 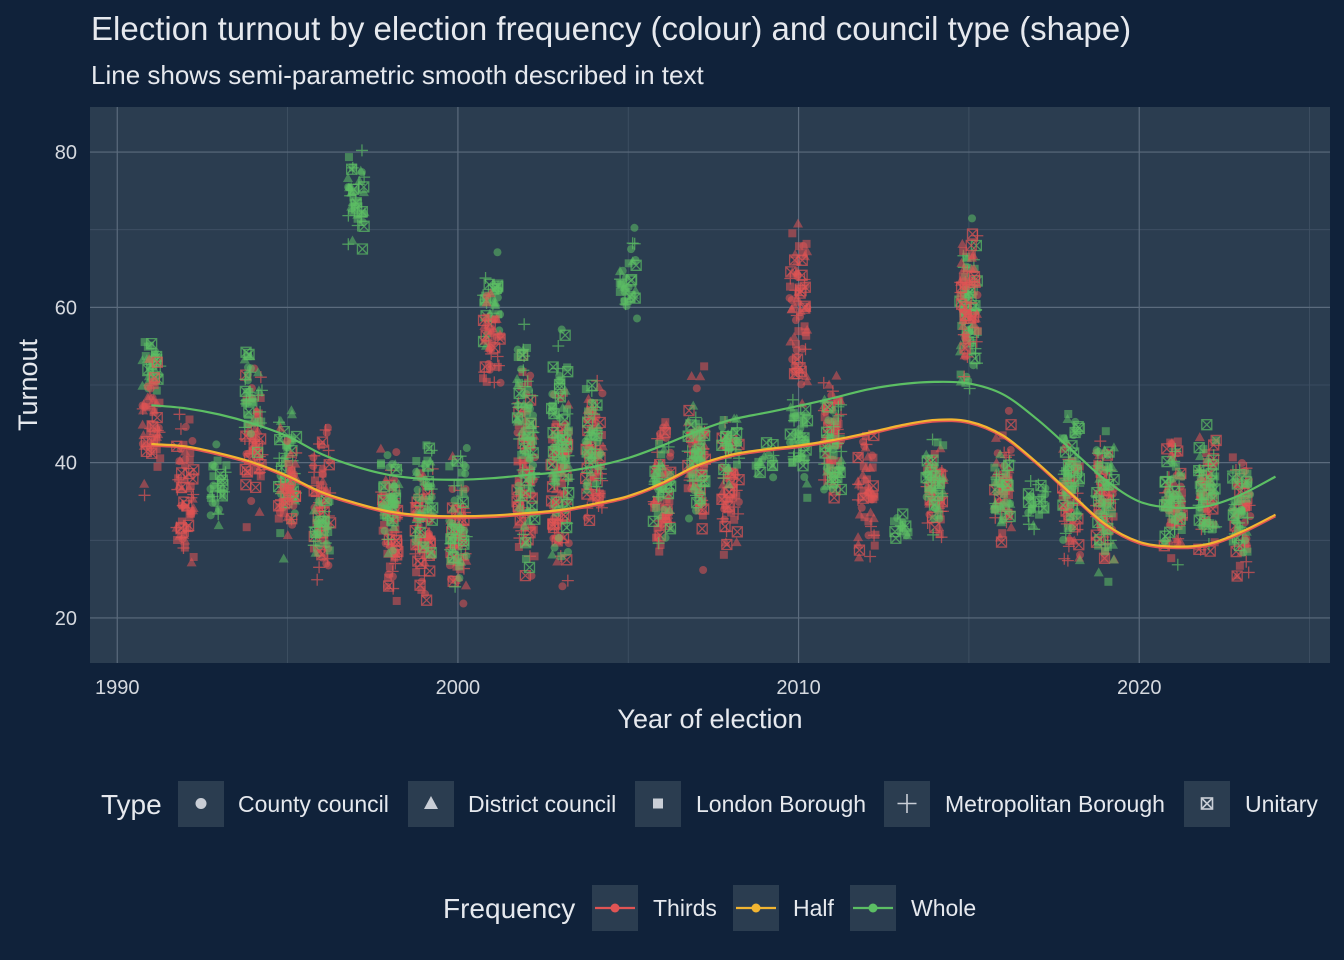 What do you see at coordinates (1207, 803) in the screenshot?
I see `square-cross-shape-icon` at bounding box center [1207, 803].